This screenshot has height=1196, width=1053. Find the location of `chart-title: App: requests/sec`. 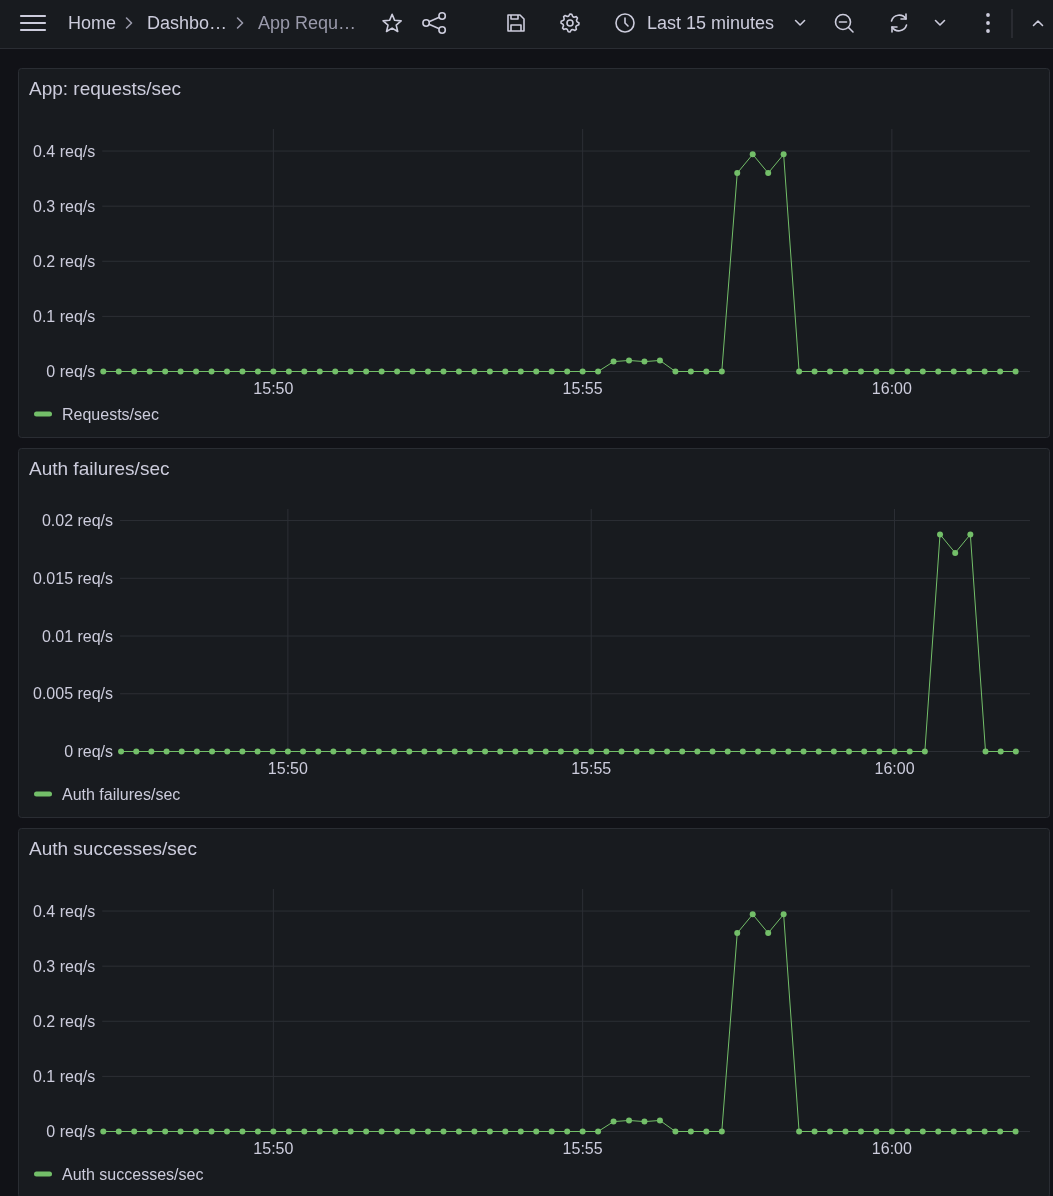

chart-title: App: requests/sec is located at coordinates (105, 88).